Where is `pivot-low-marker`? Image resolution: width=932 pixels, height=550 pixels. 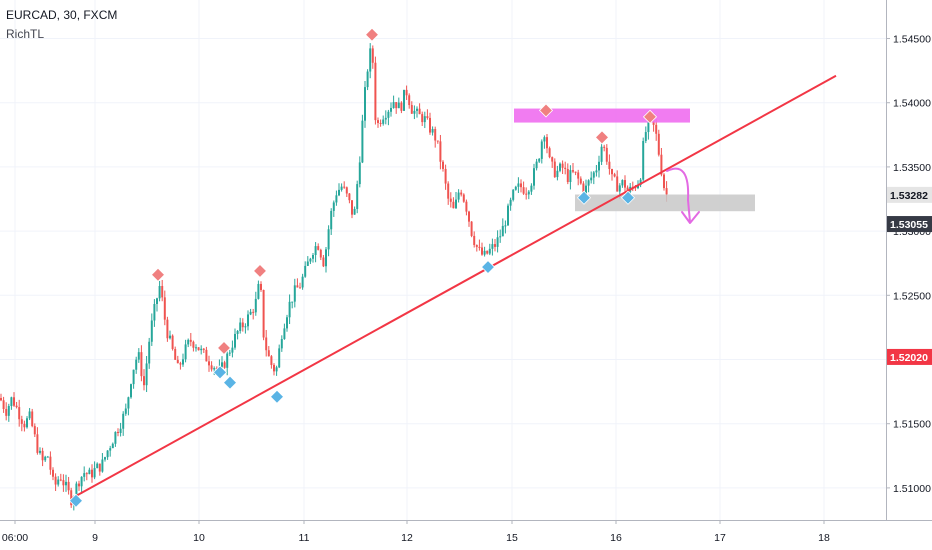
pivot-low-marker is located at coordinates (230, 382).